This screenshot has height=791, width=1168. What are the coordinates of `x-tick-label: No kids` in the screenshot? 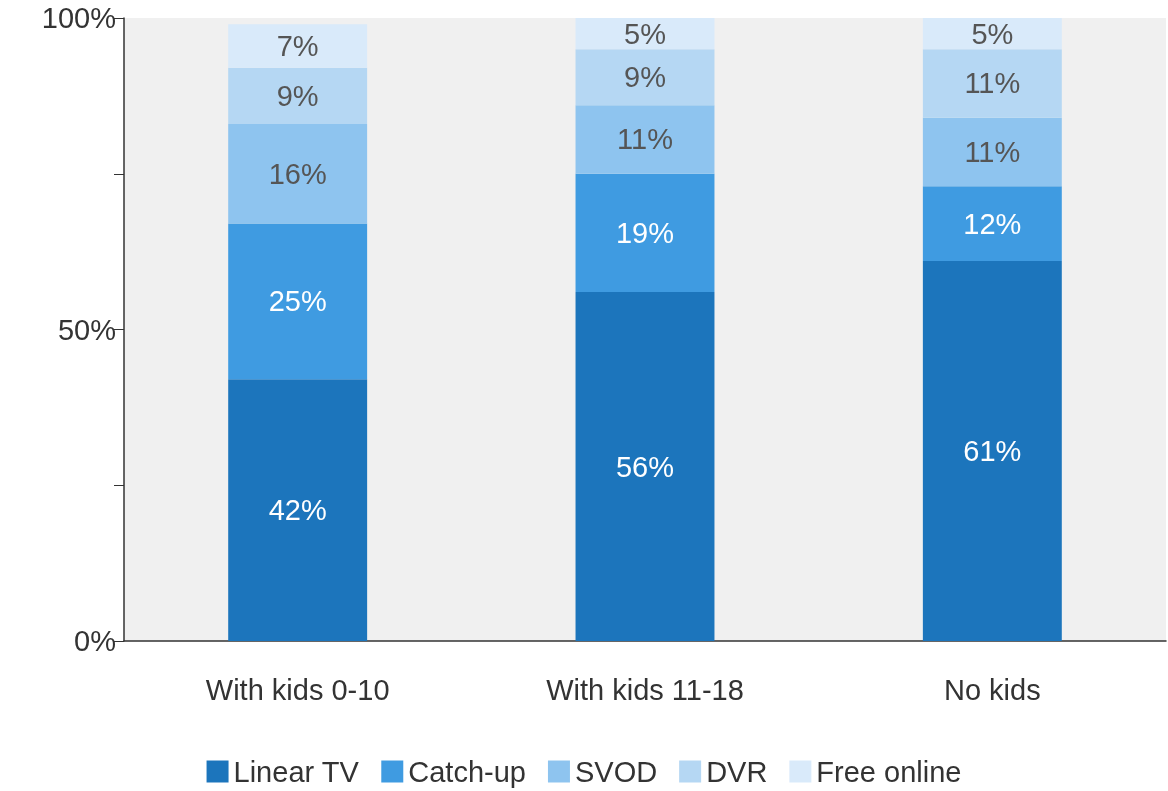 It's located at (992, 689).